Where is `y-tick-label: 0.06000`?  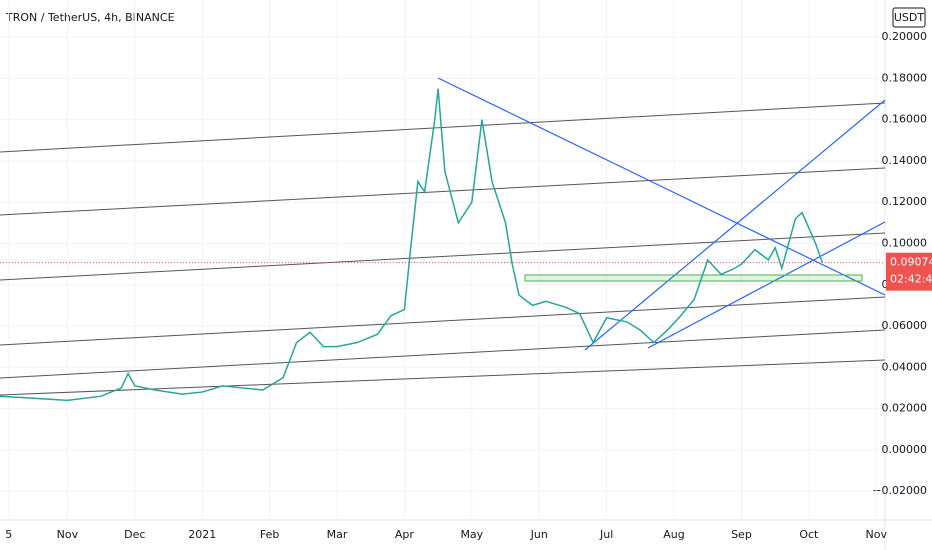
y-tick-label: 0.06000 is located at coordinates (905, 325).